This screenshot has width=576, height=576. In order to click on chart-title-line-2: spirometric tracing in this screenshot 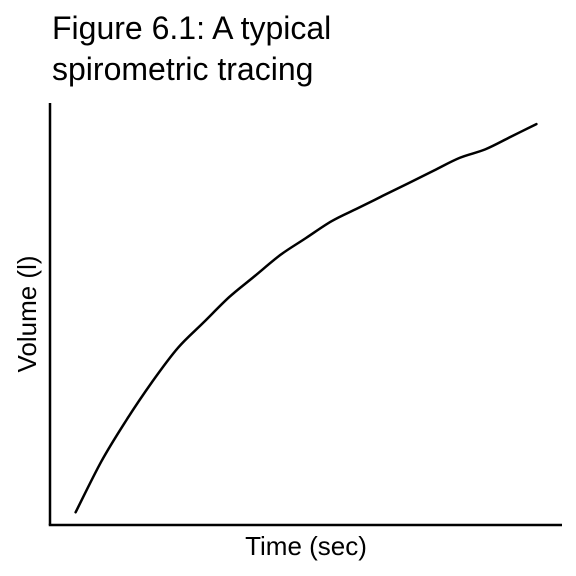, I will do `click(182, 69)`.